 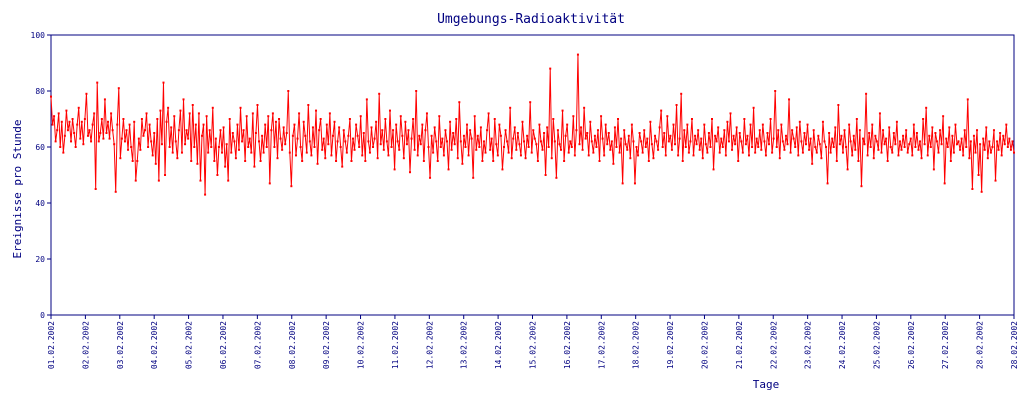 I want to click on y-tick-label: 100, so click(x=38, y=35).